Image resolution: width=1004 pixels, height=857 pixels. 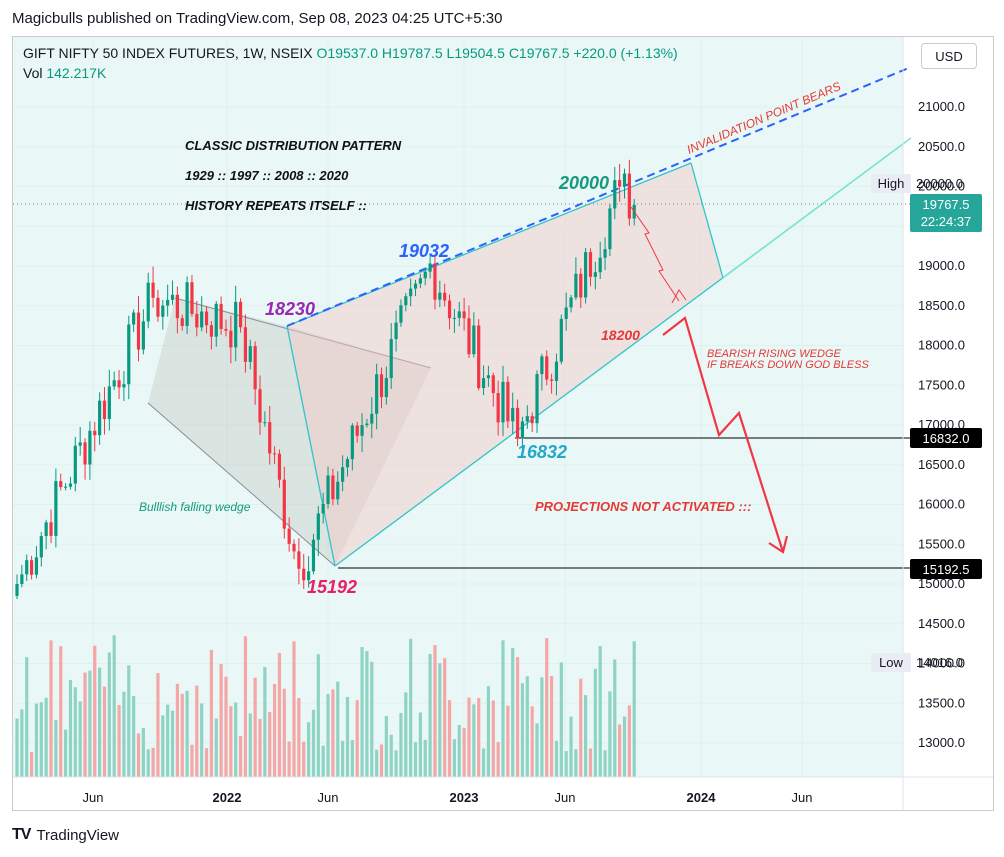 I want to click on currency-button: USD, so click(x=949, y=56).